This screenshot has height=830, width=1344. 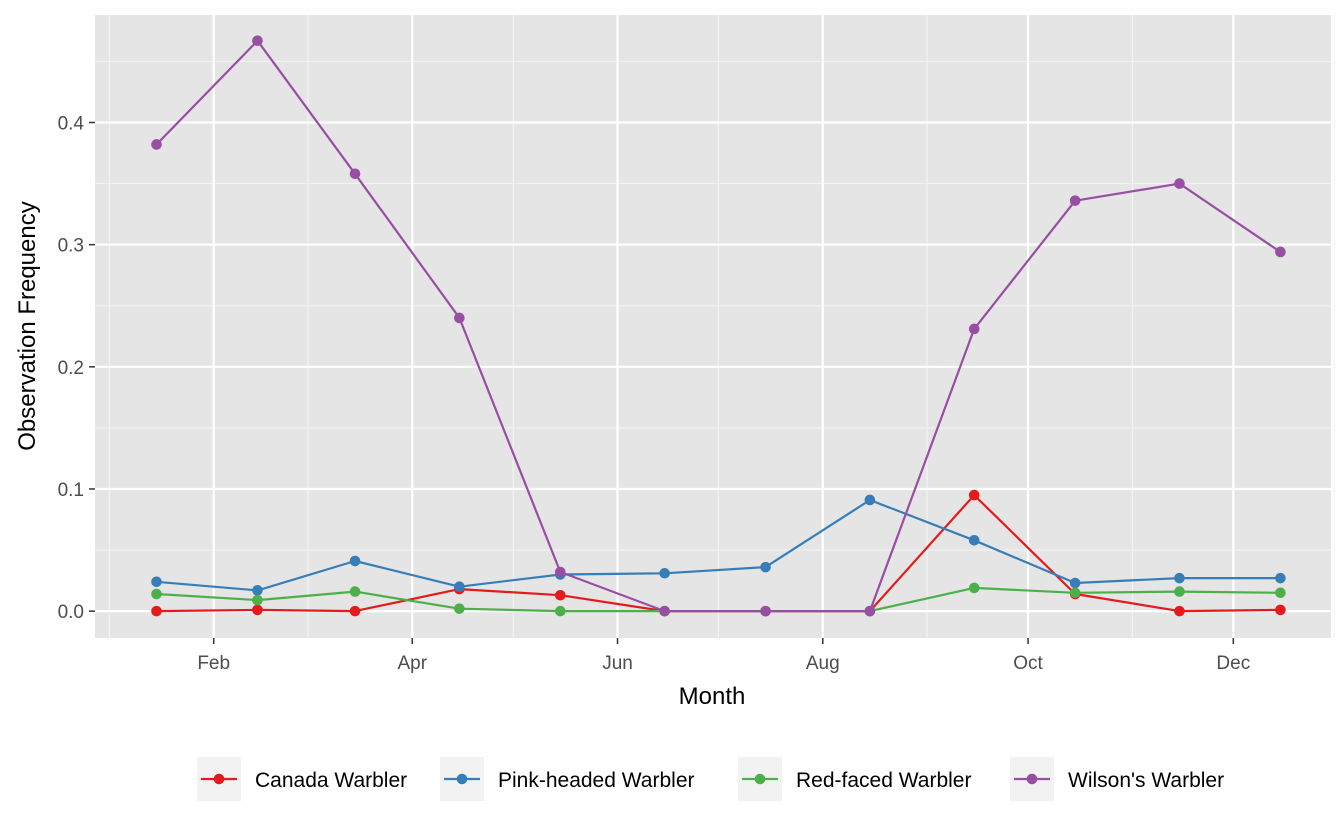 I want to click on x-tick-label: Feb, so click(x=213, y=663).